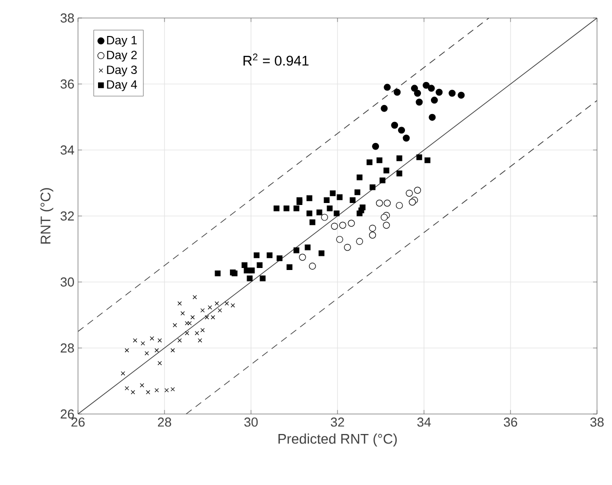 This screenshot has width=612, height=485. What do you see at coordinates (511, 422) in the screenshot?
I see `x-tick-label: 36` at bounding box center [511, 422].